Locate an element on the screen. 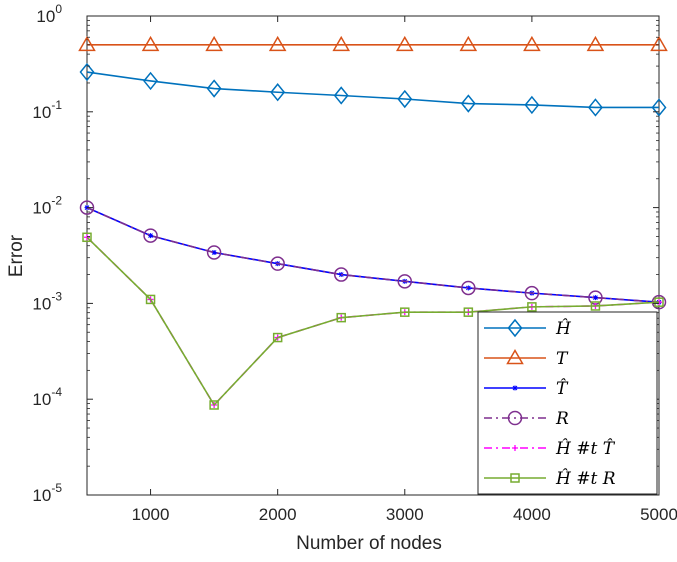 This screenshot has height=562, width=677. series-1-line is located at coordinates (372, 90).